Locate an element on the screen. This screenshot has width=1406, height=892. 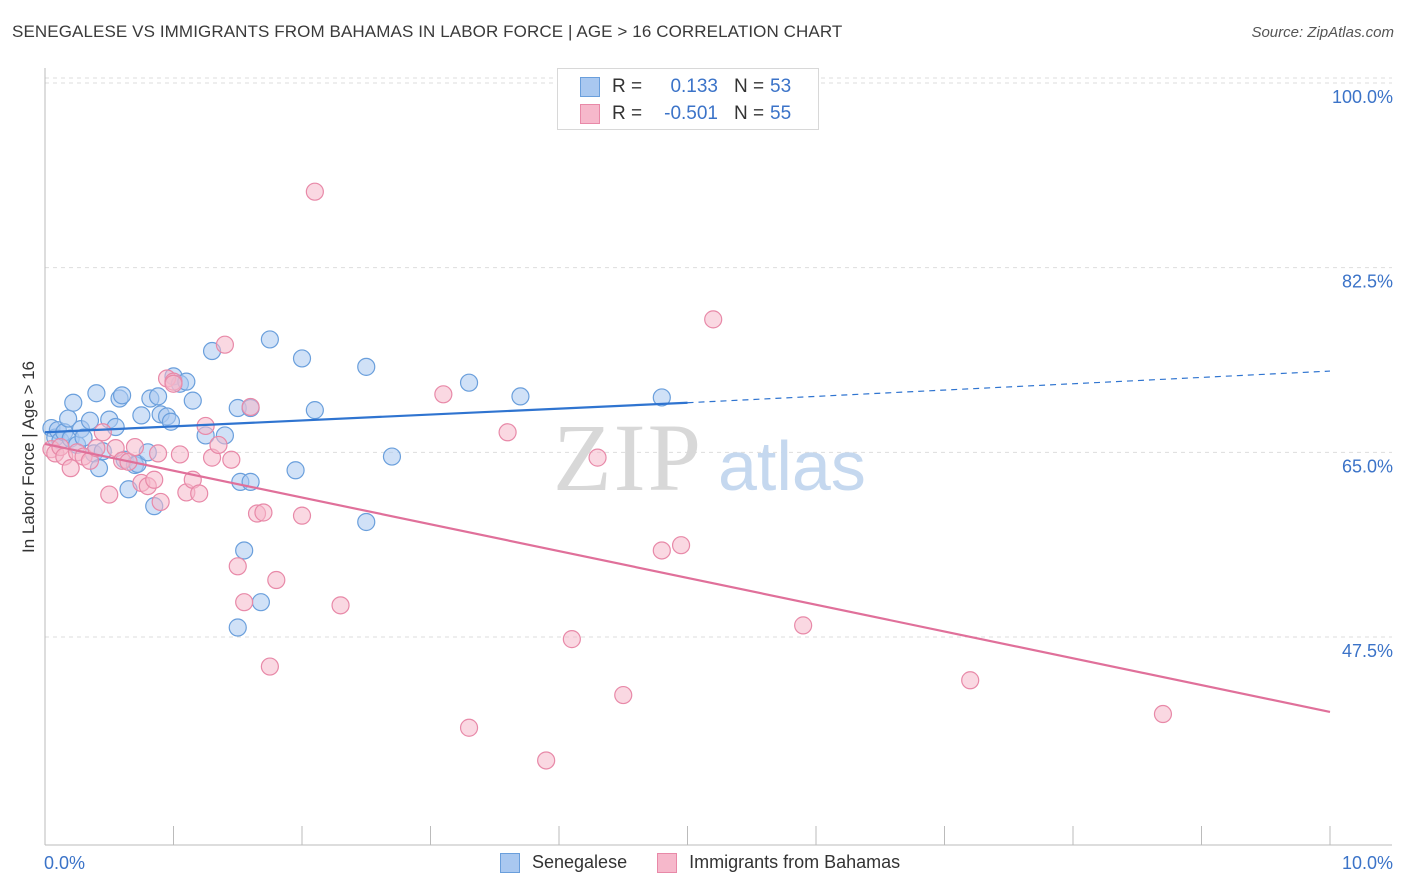
source-label: Source: ZipAtlas.com is located at coordinates (1322, 32).